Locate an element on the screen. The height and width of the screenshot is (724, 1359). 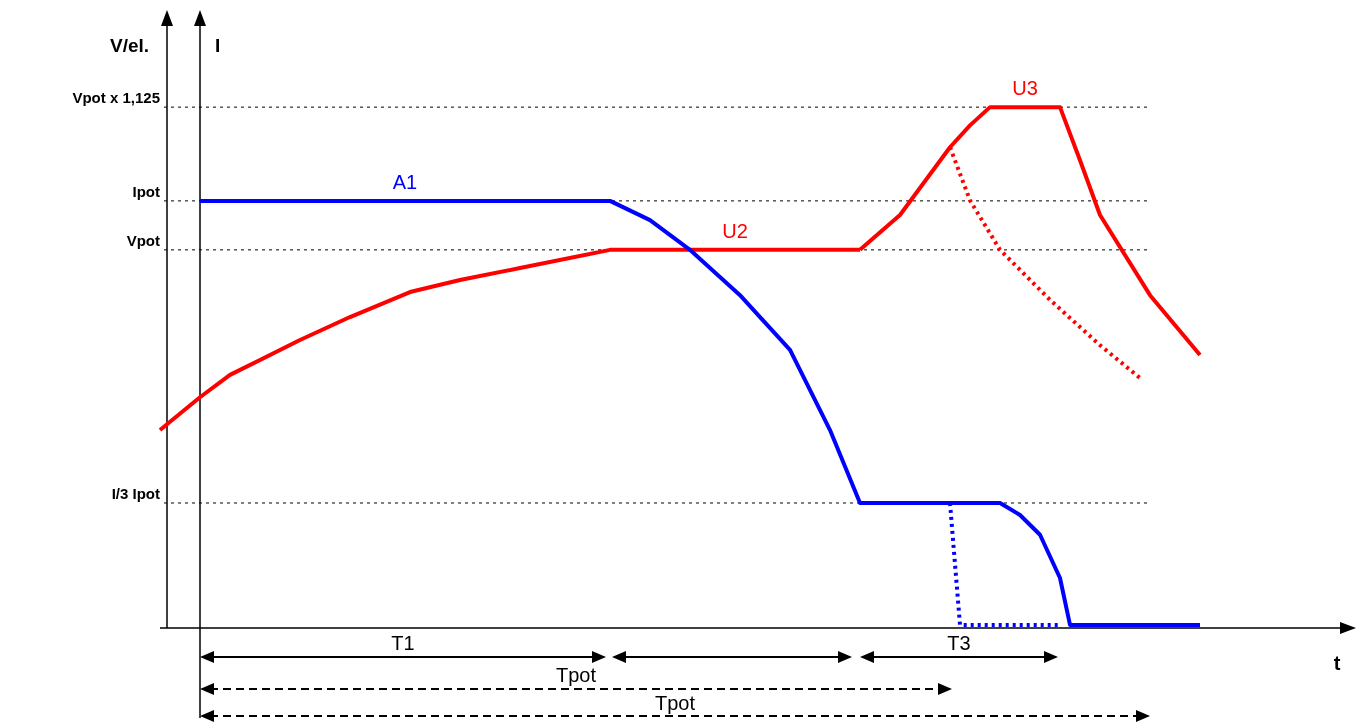
ref-line-label: Ipot is located at coordinates (146, 191).